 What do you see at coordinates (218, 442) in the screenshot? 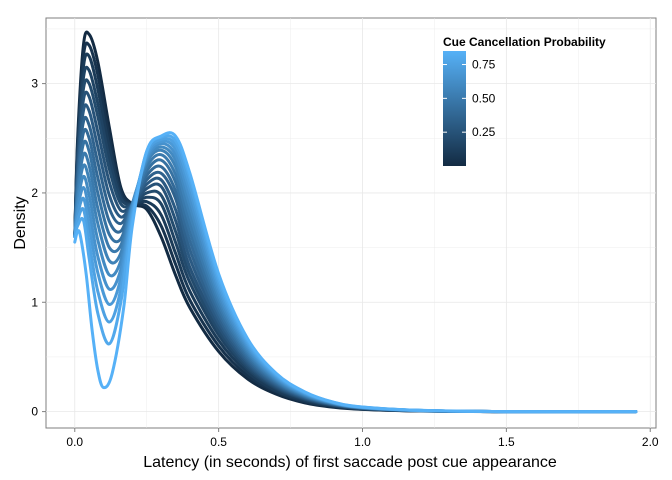
I see `x-tick-label: 0.5` at bounding box center [218, 442].